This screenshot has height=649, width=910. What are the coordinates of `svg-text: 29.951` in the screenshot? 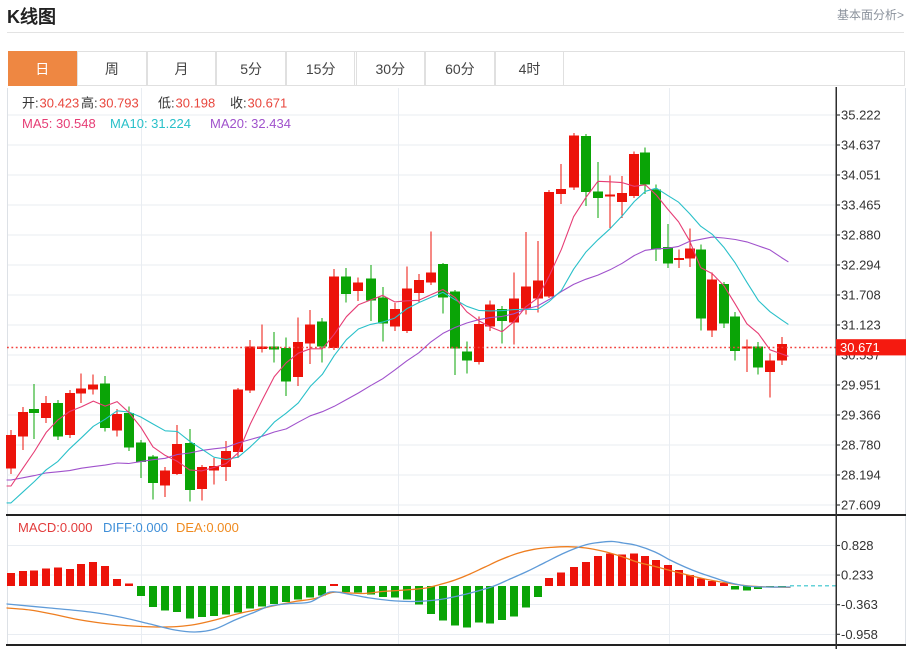 It's located at (861, 385).